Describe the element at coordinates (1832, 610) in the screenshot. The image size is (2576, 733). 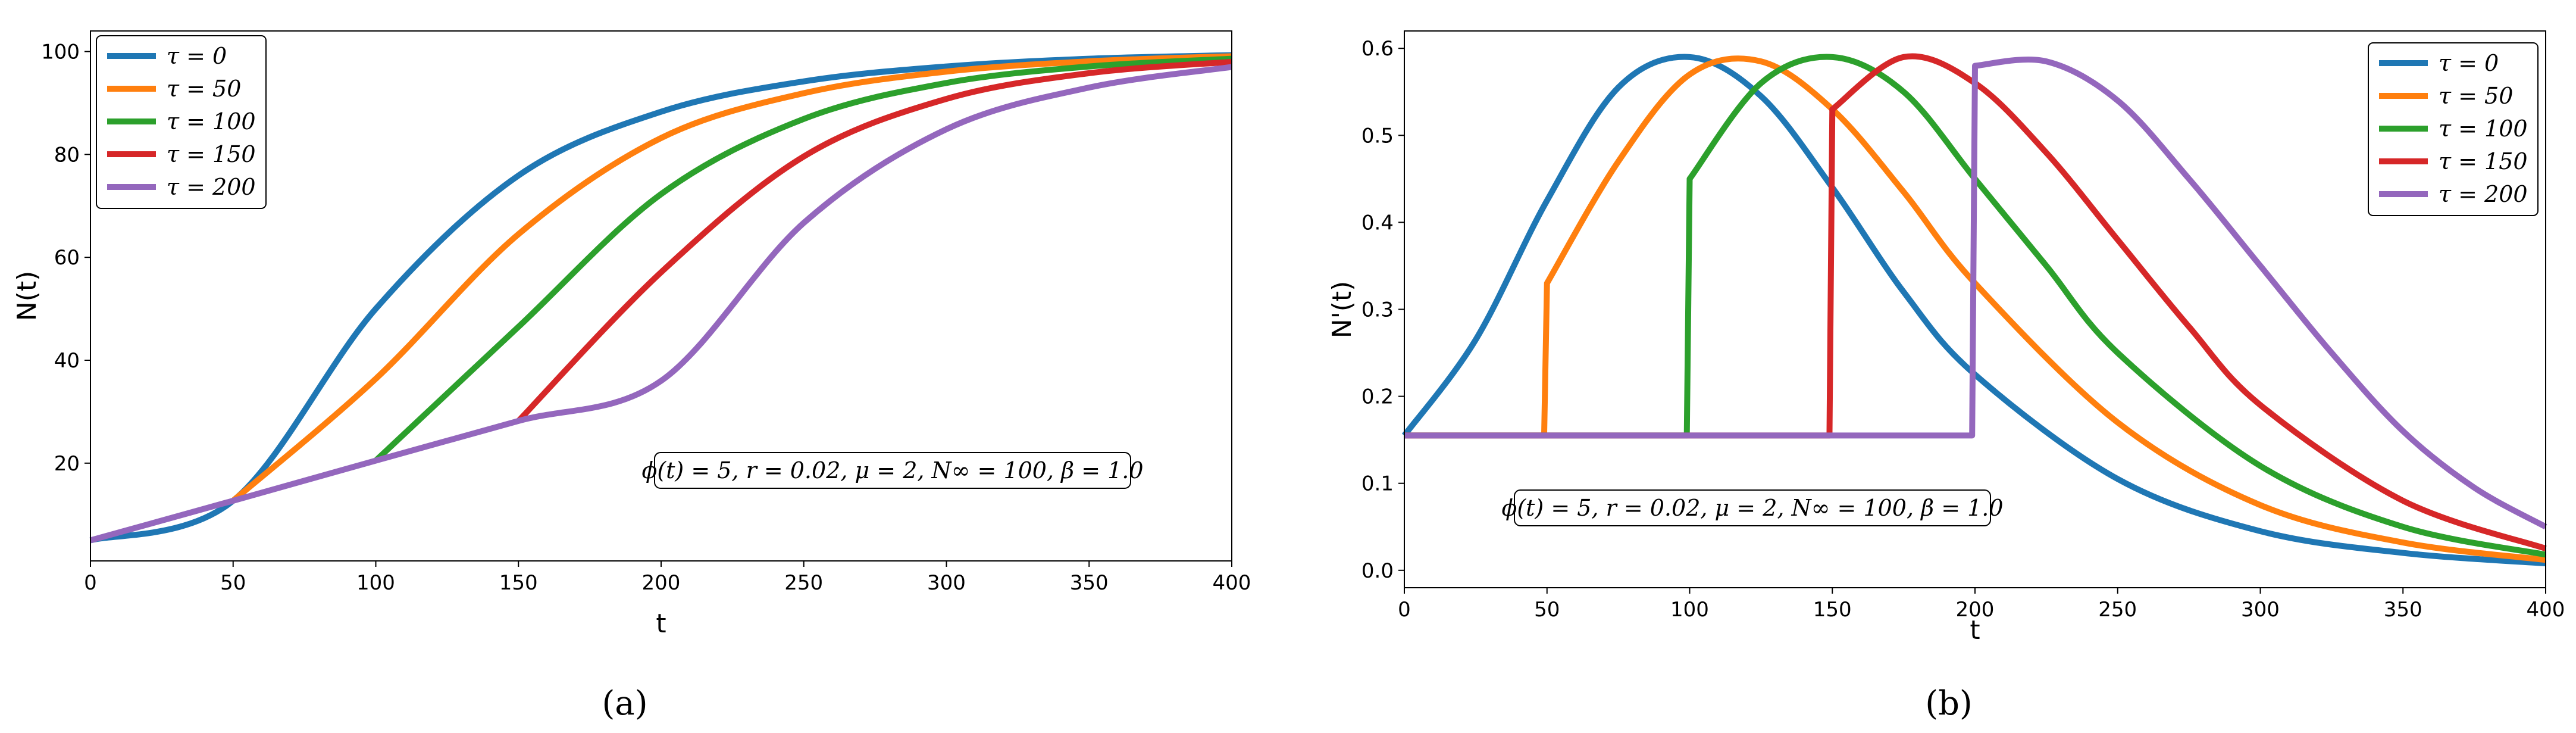
I see `x-tick-label-b-3: 150` at that location.